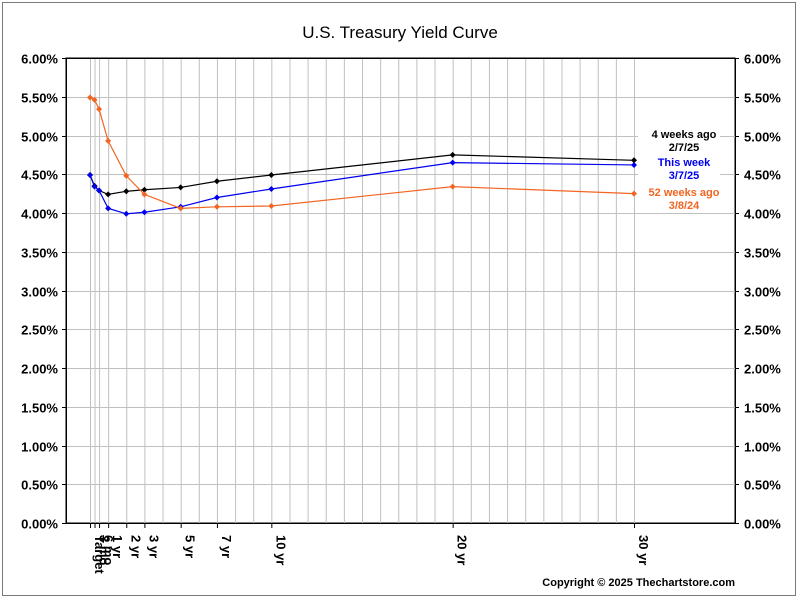 The height and width of the screenshot is (600, 800). I want to click on y-tick-label-right: 0.50%, so click(762, 485).